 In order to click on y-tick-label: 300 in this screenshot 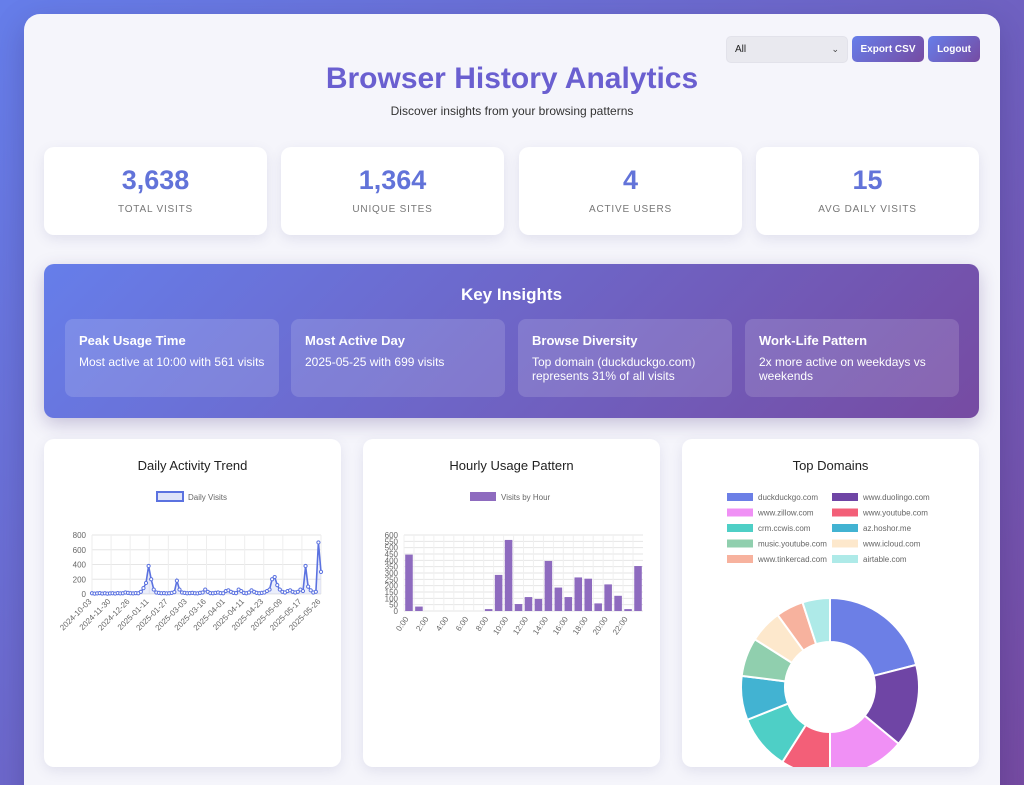, I will do `click(392, 573)`.